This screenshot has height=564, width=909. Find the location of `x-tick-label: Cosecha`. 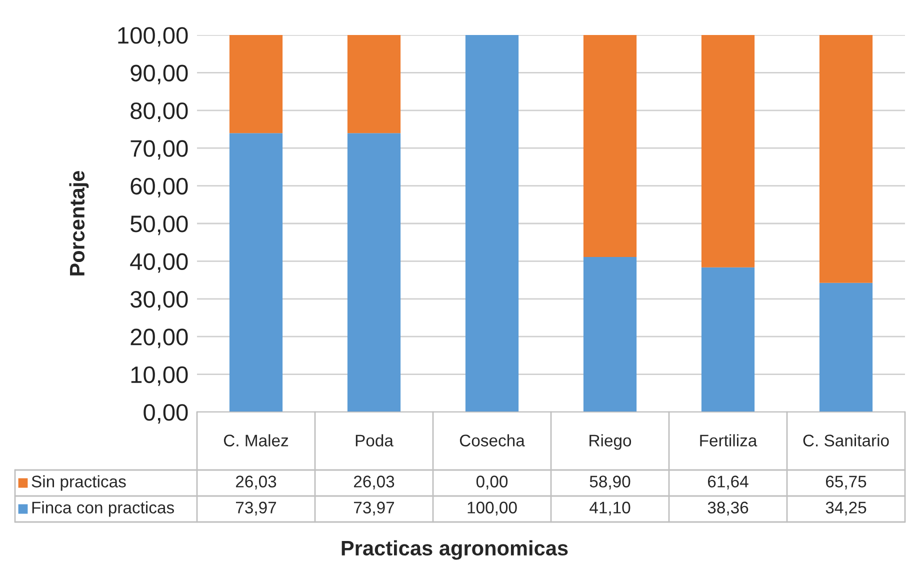

x-tick-label: Cosecha is located at coordinates (492, 440).